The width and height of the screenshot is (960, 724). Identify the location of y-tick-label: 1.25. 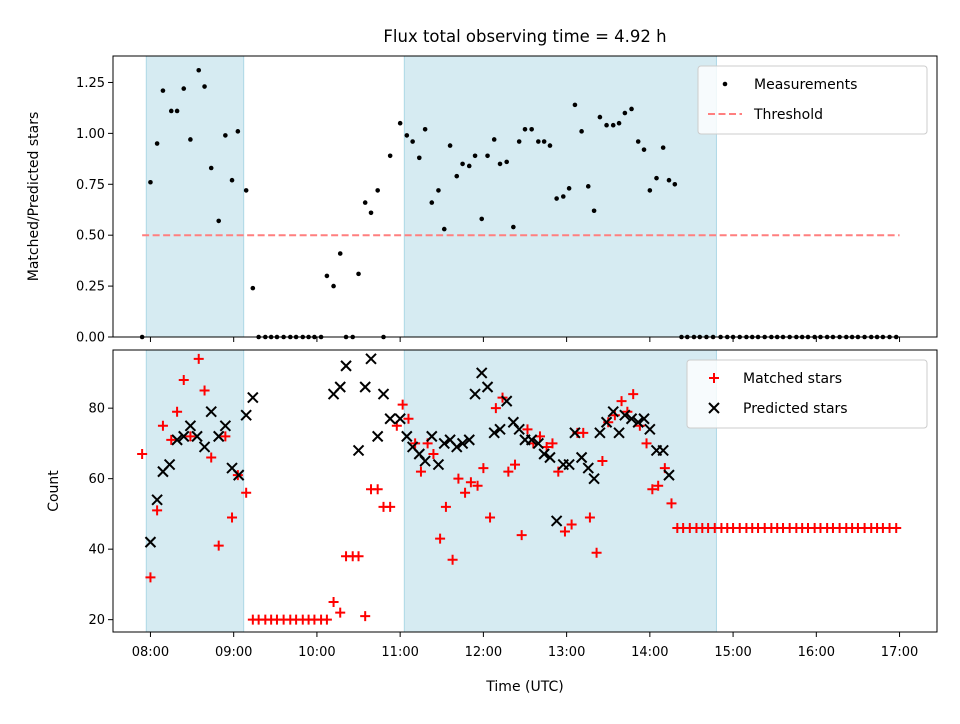
(90, 83).